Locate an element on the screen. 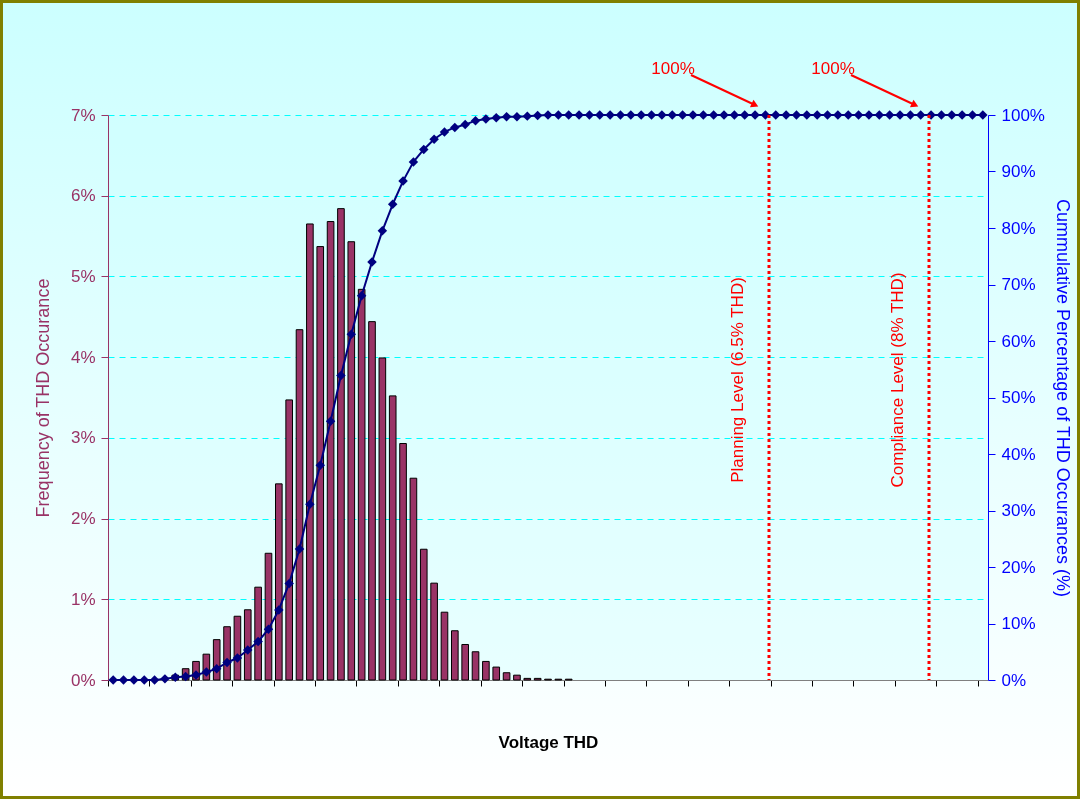 The width and height of the screenshot is (1080, 799). y-tick-label: 5% is located at coordinates (83, 276).